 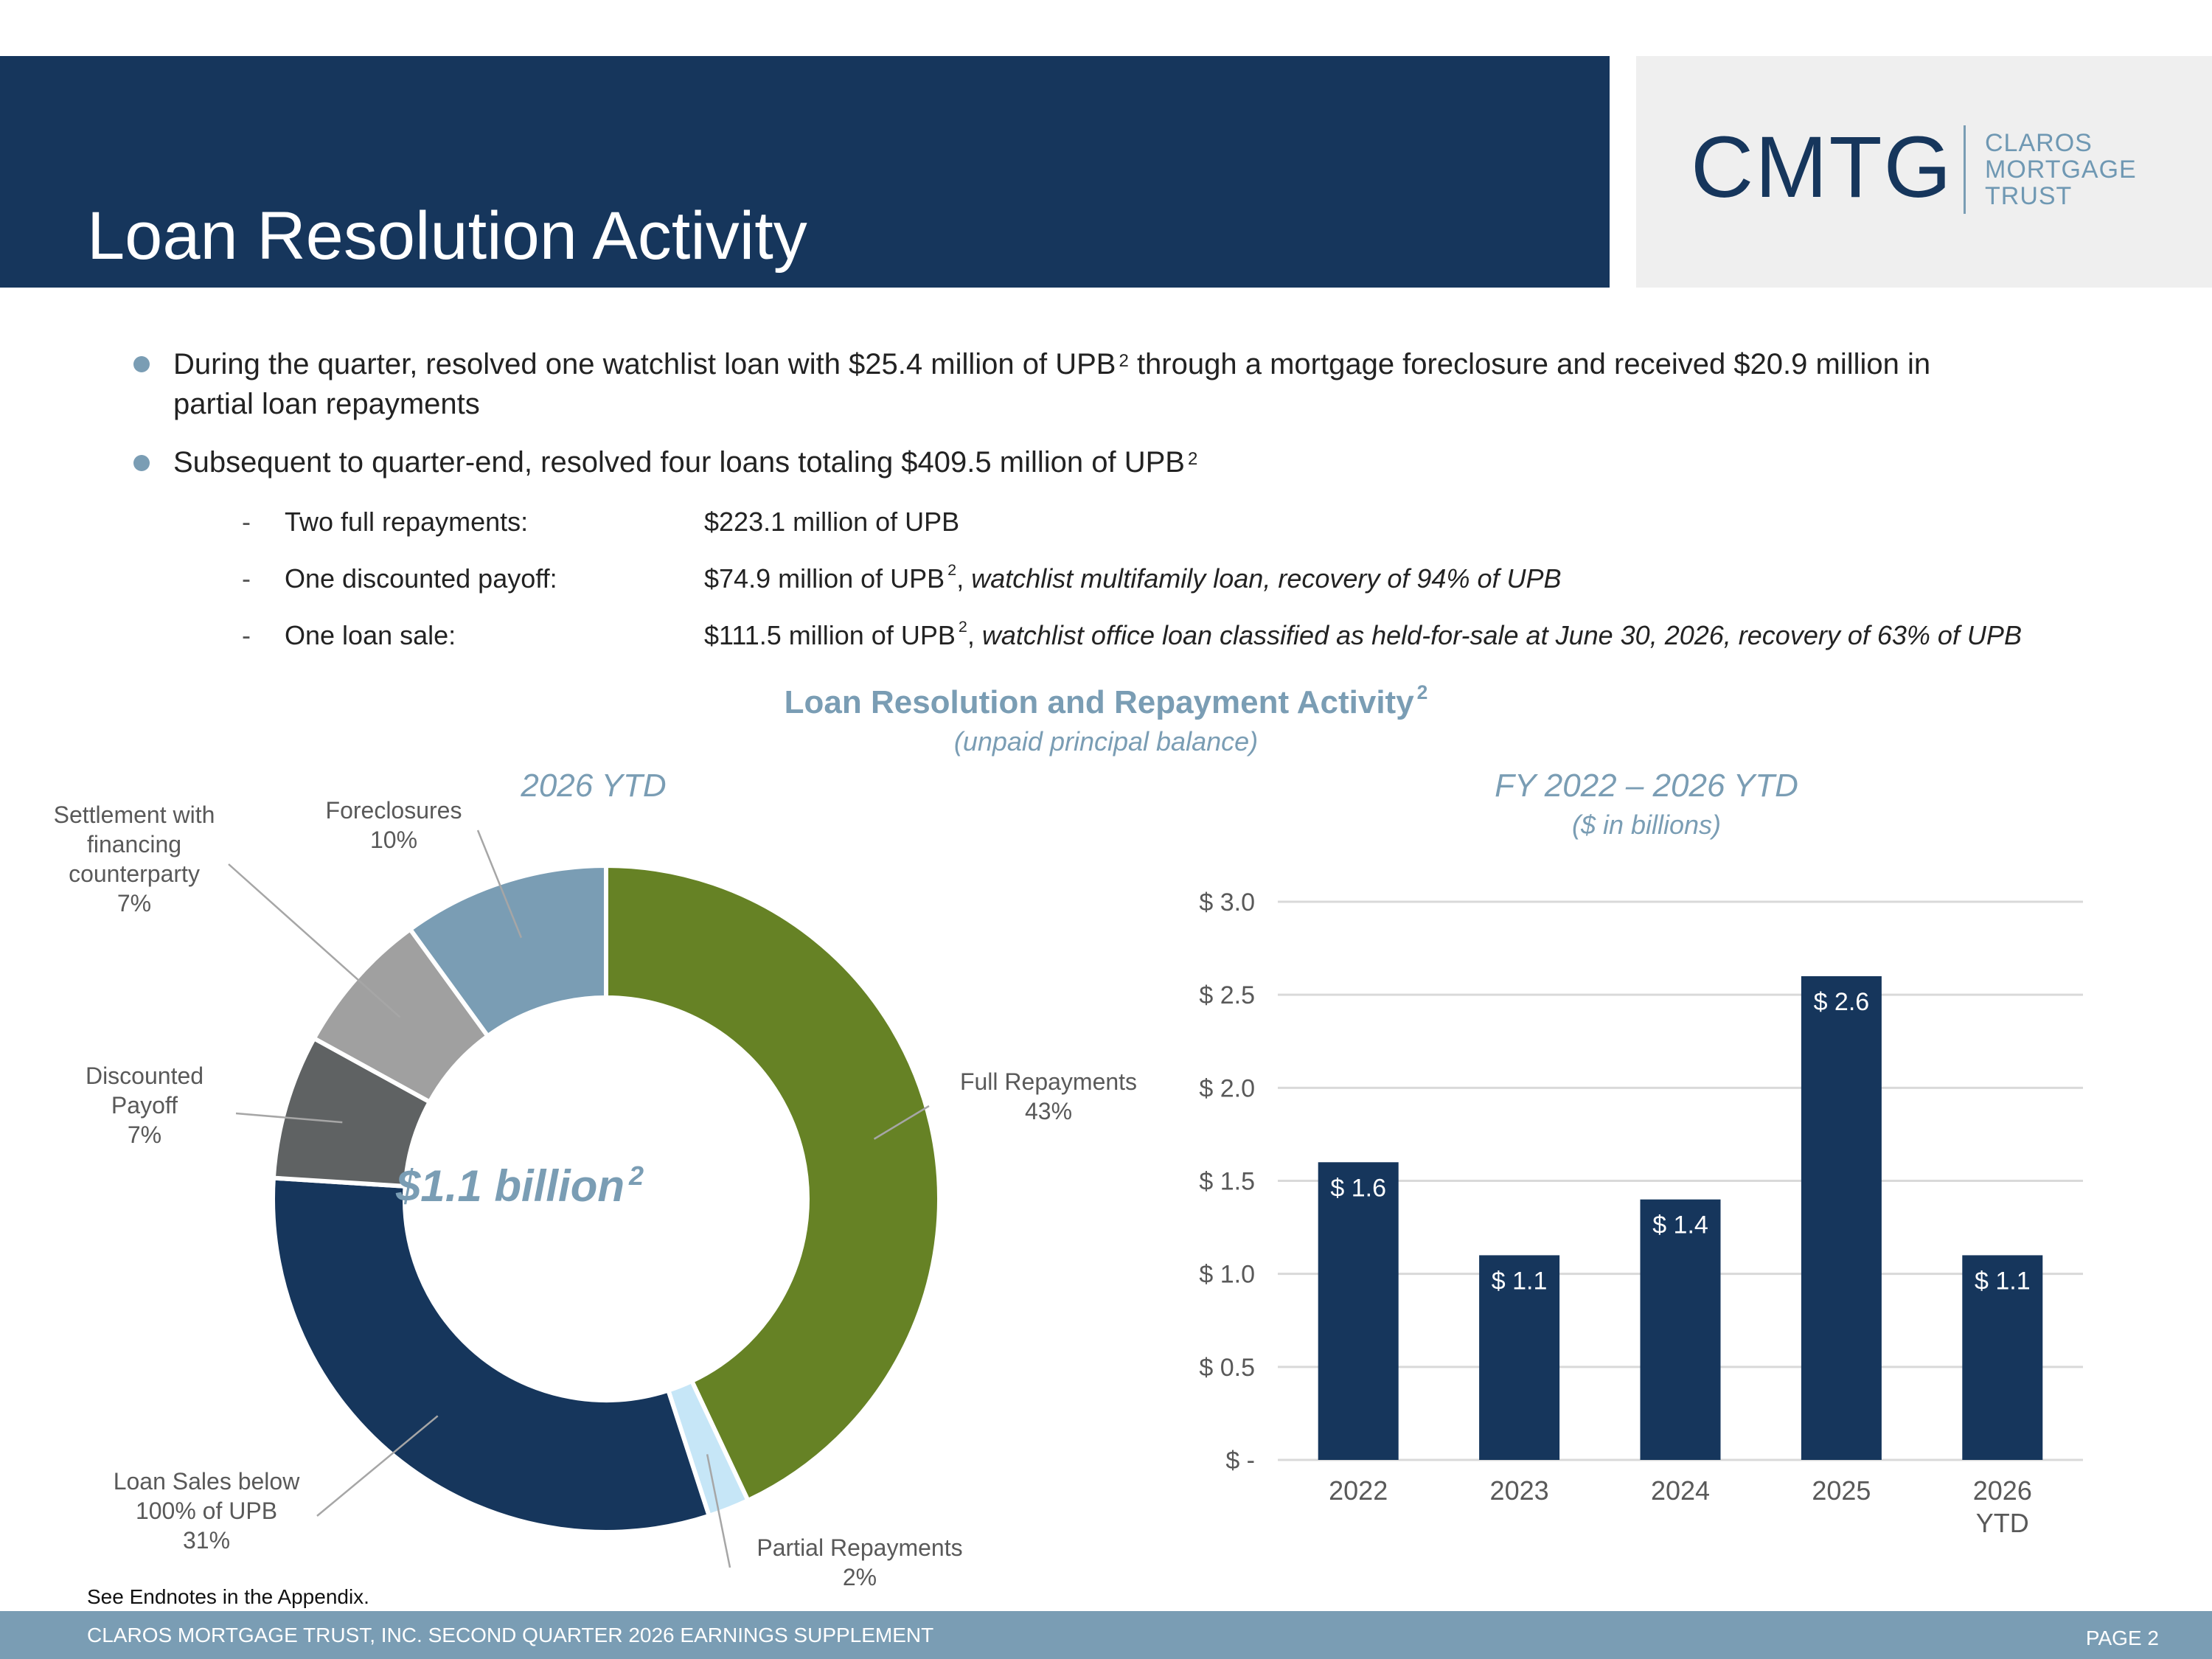 What do you see at coordinates (805, 172) in the screenshot?
I see `title-band` at bounding box center [805, 172].